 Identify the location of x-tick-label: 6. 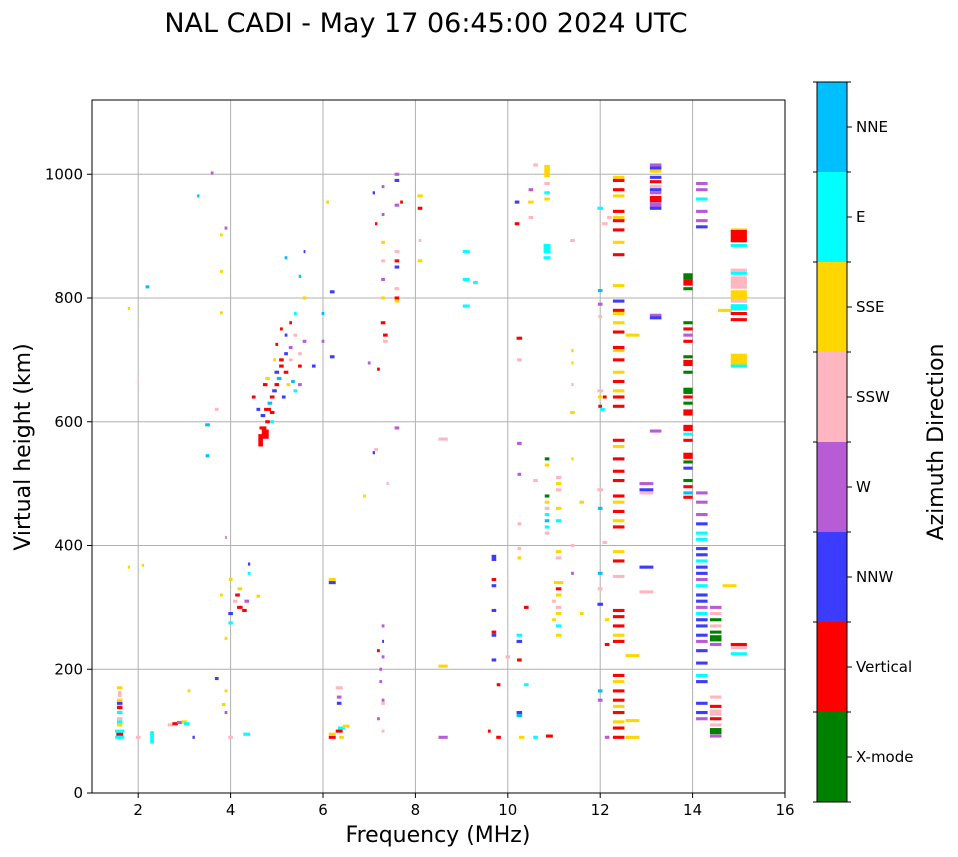
(323, 810).